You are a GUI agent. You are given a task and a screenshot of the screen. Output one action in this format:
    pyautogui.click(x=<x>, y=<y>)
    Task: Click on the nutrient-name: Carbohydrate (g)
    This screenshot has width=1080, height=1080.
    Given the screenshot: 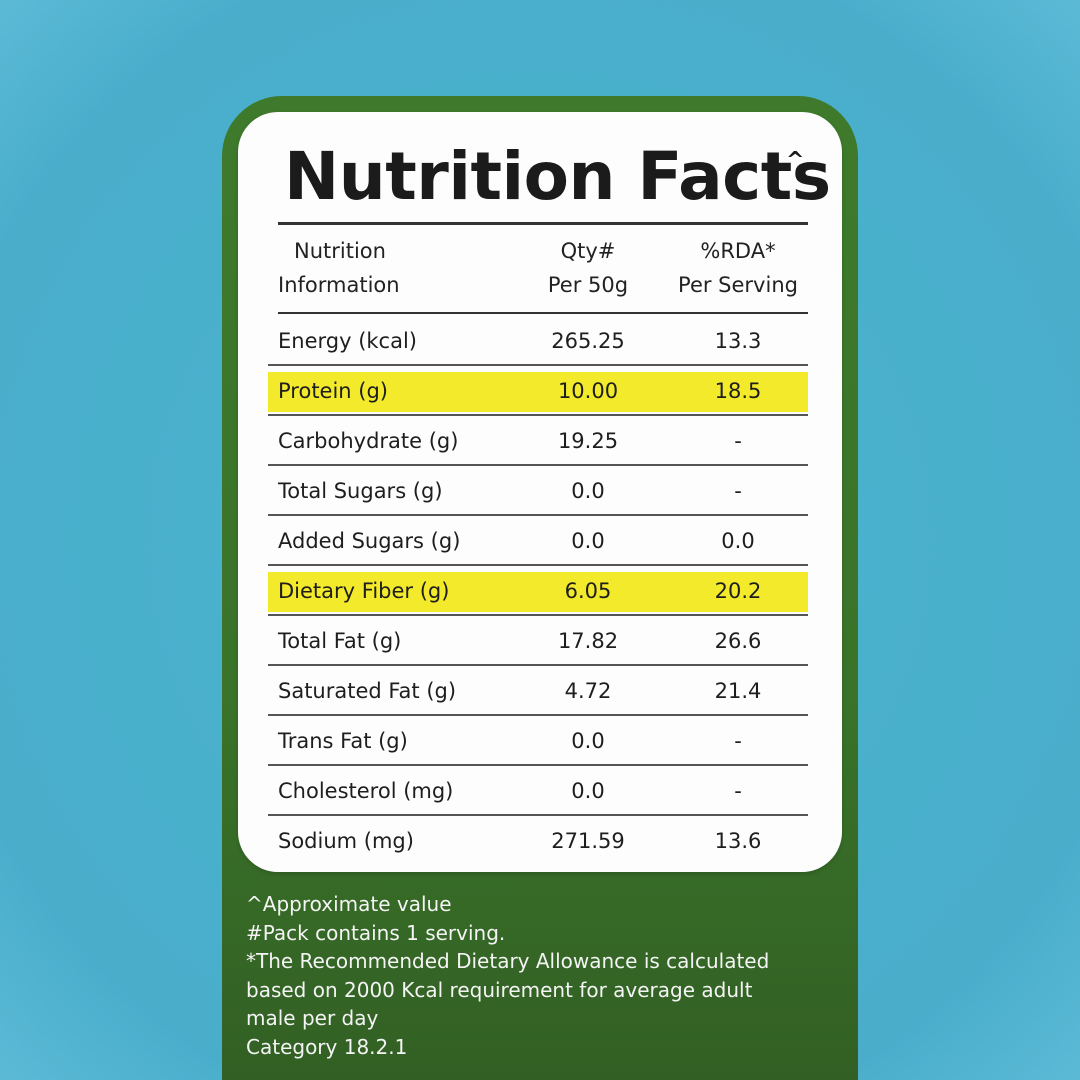 What is the action you would take?
    pyautogui.click(x=368, y=441)
    